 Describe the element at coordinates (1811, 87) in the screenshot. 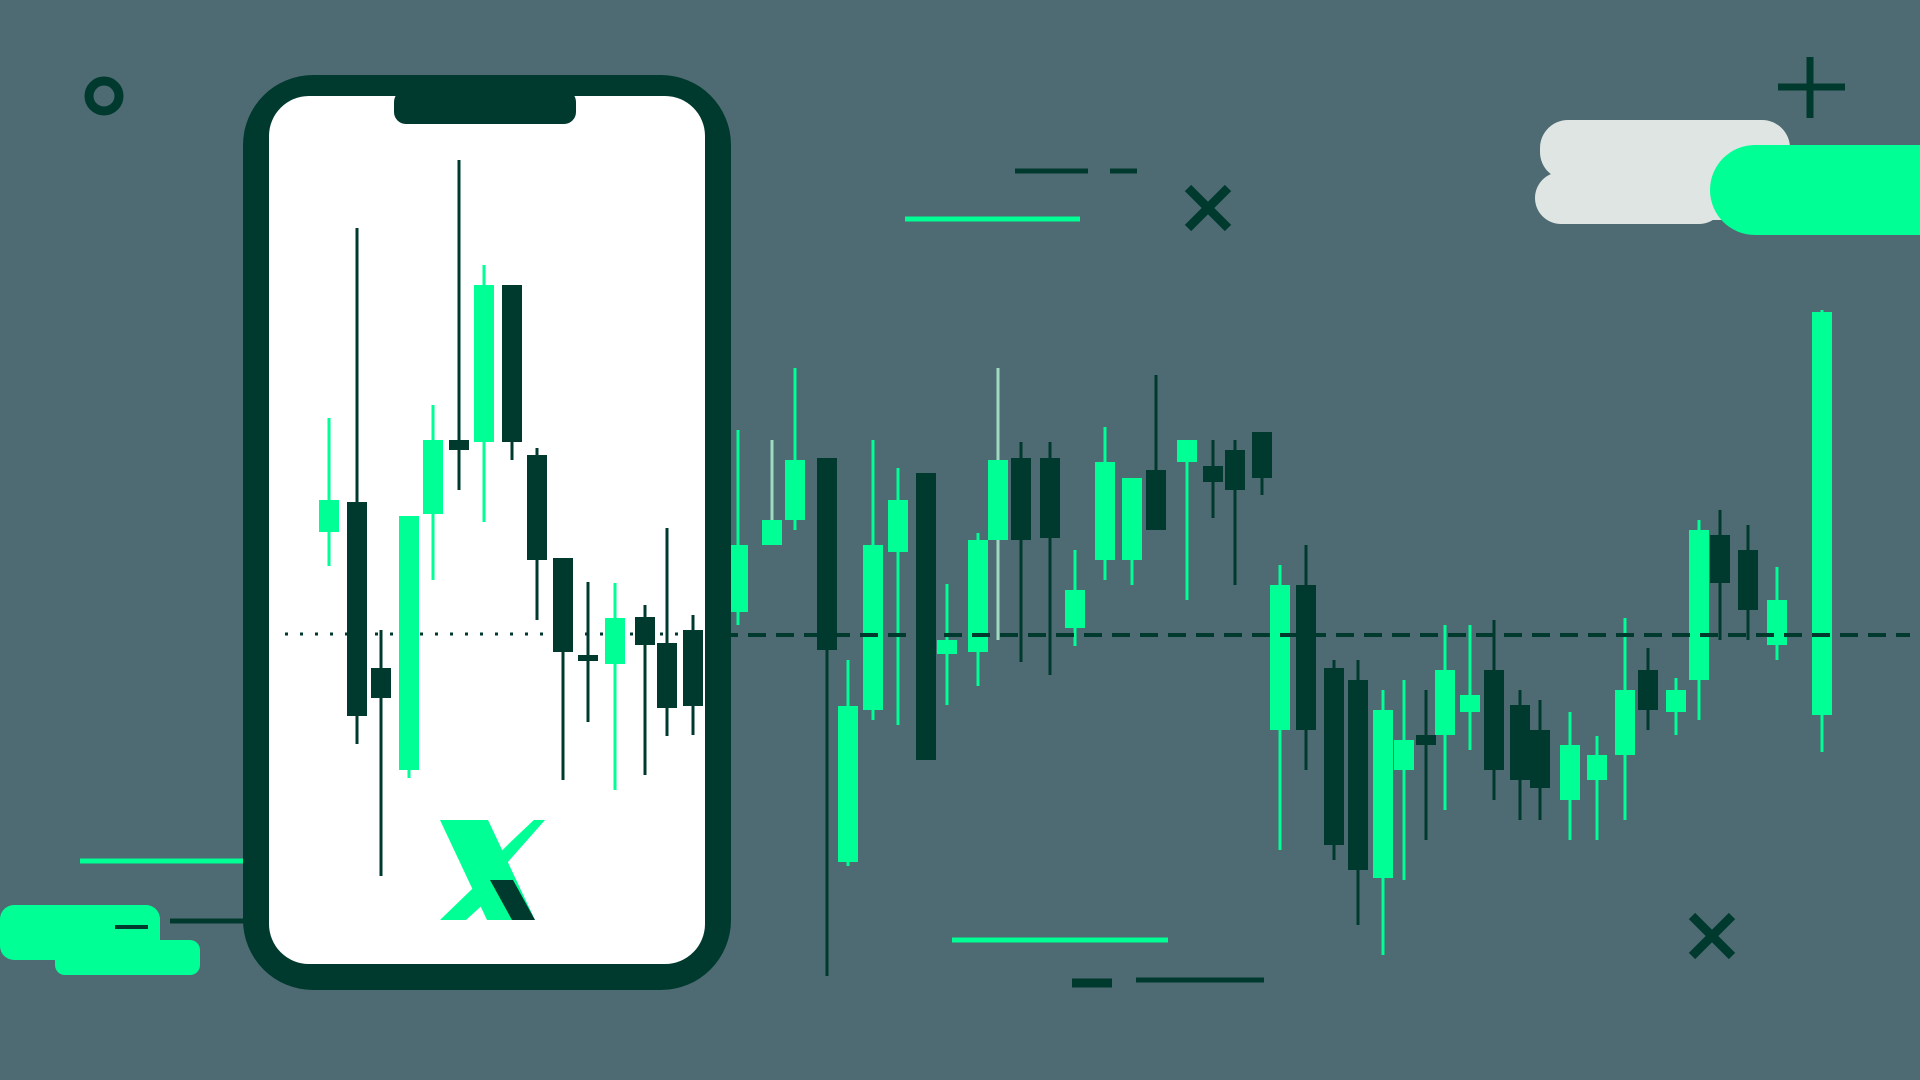

I see `plus-marker-icon` at that location.